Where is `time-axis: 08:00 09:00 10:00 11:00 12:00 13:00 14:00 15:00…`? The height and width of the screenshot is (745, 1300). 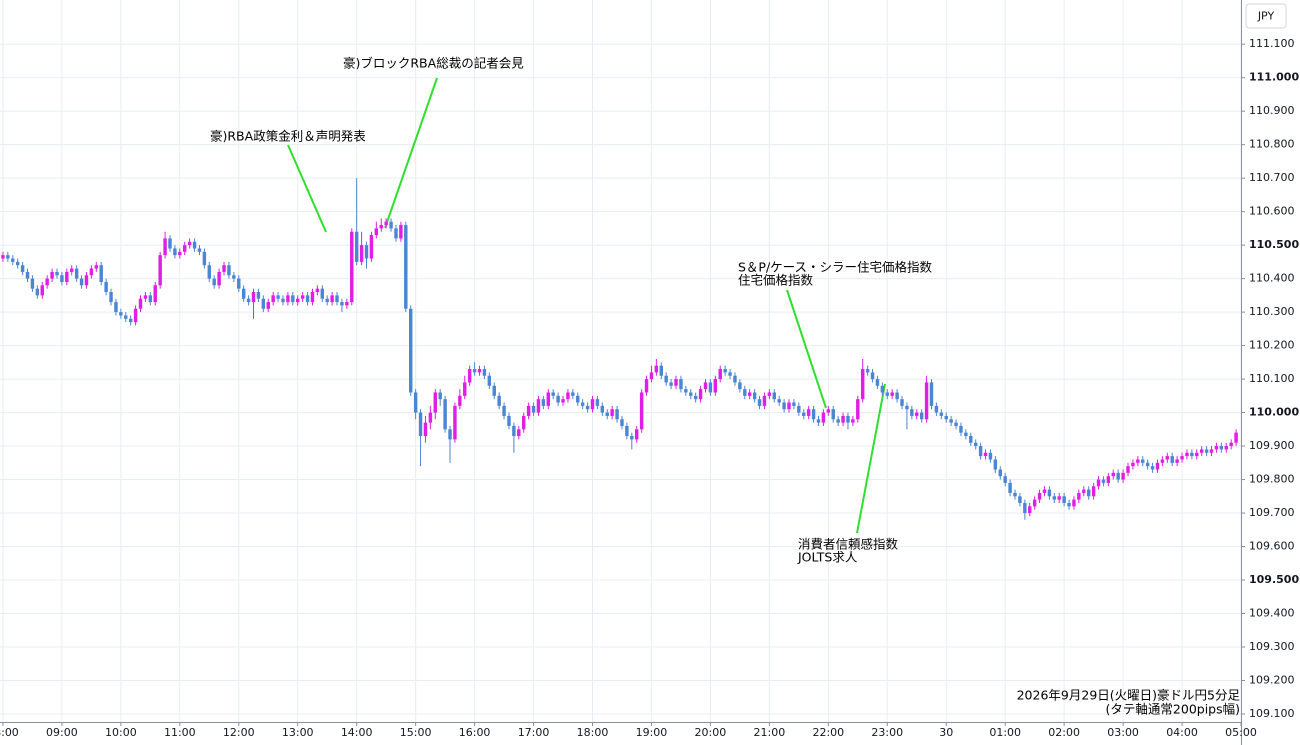 time-axis: 08:00 09:00 10:00 11:00 12:00 13:00 14:00 15:00… is located at coordinates (628, 730).